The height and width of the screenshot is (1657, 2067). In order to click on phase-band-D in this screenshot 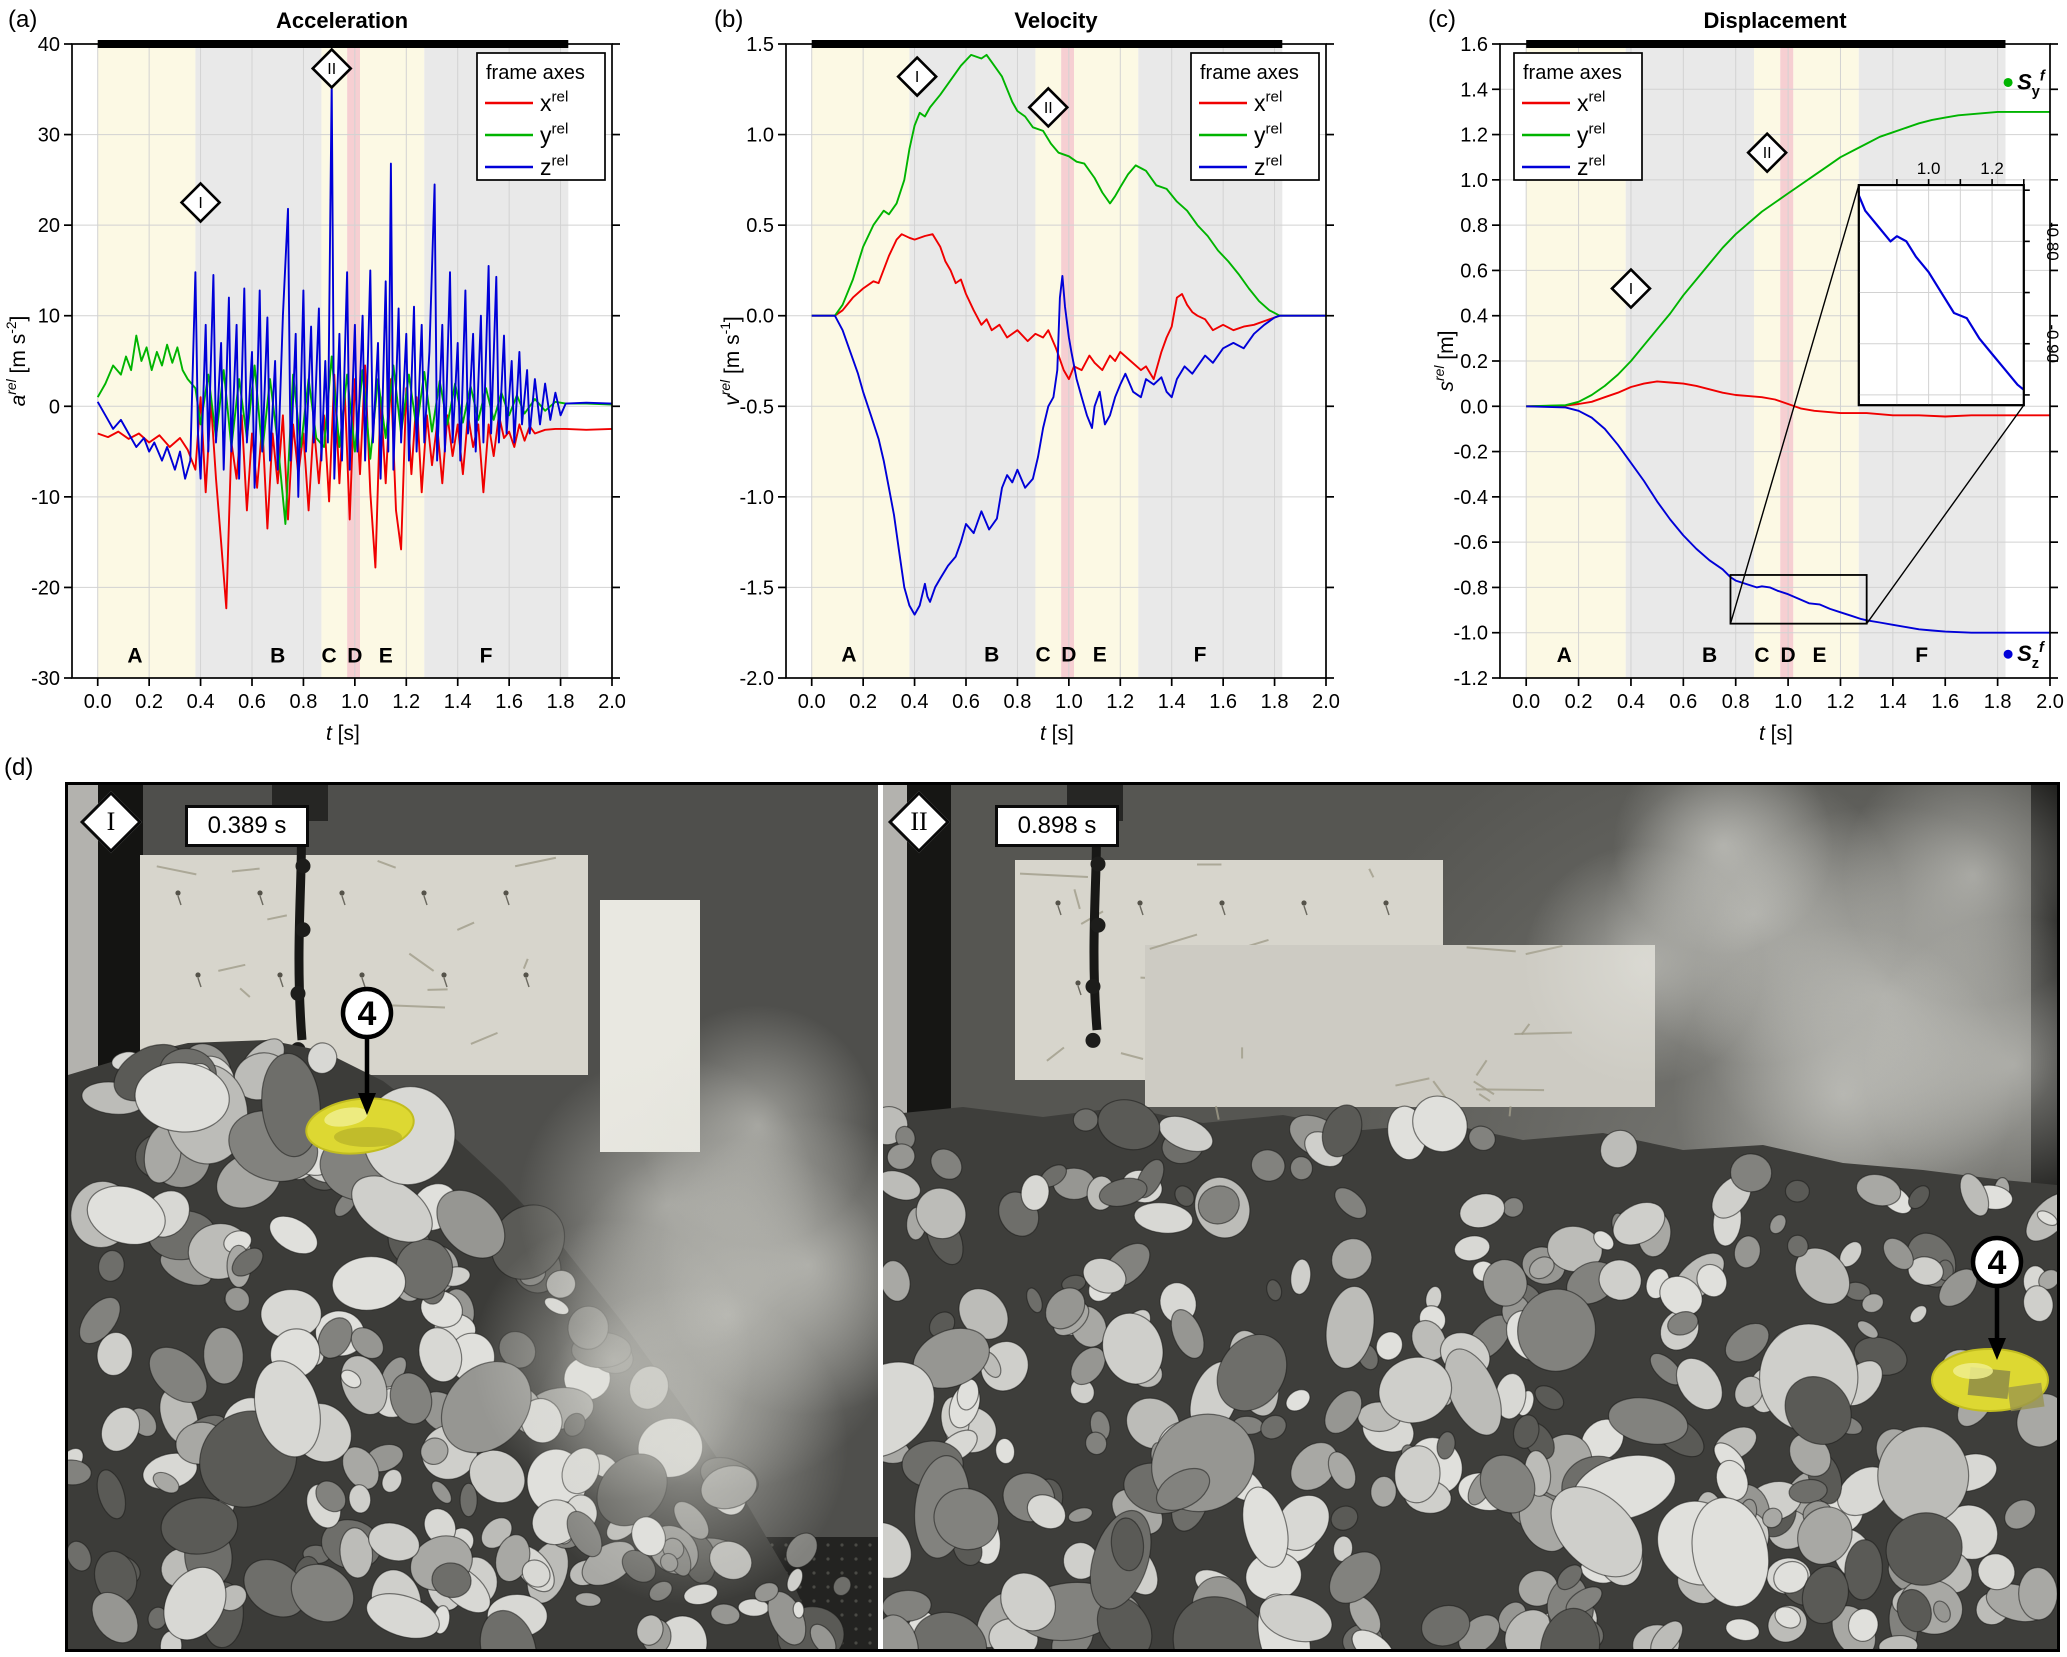, I will do `click(1067, 361)`.